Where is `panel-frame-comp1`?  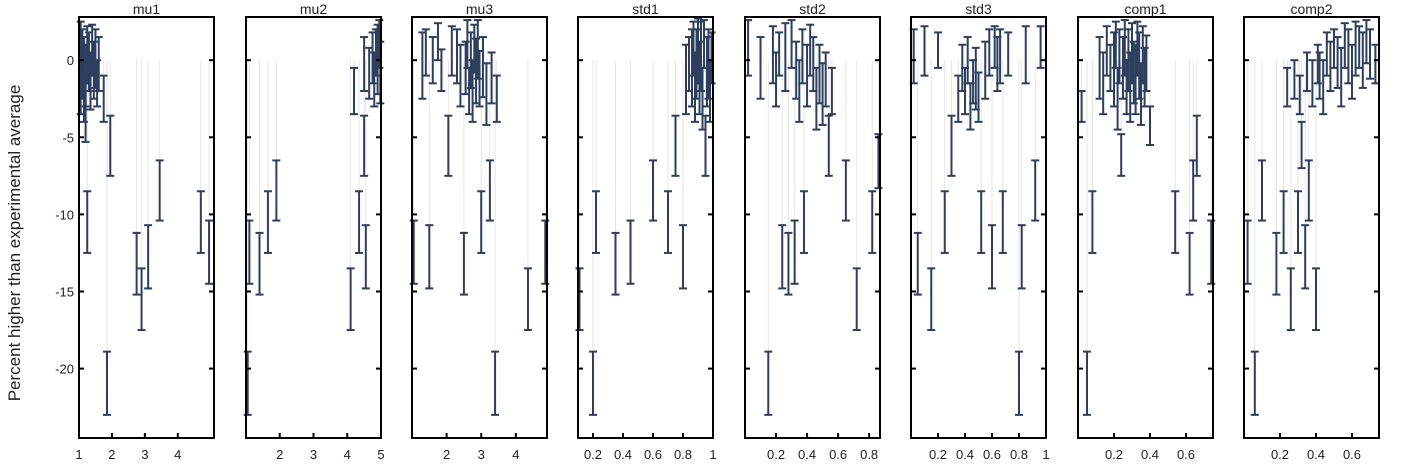 panel-frame-comp1 is located at coordinates (1145, 227).